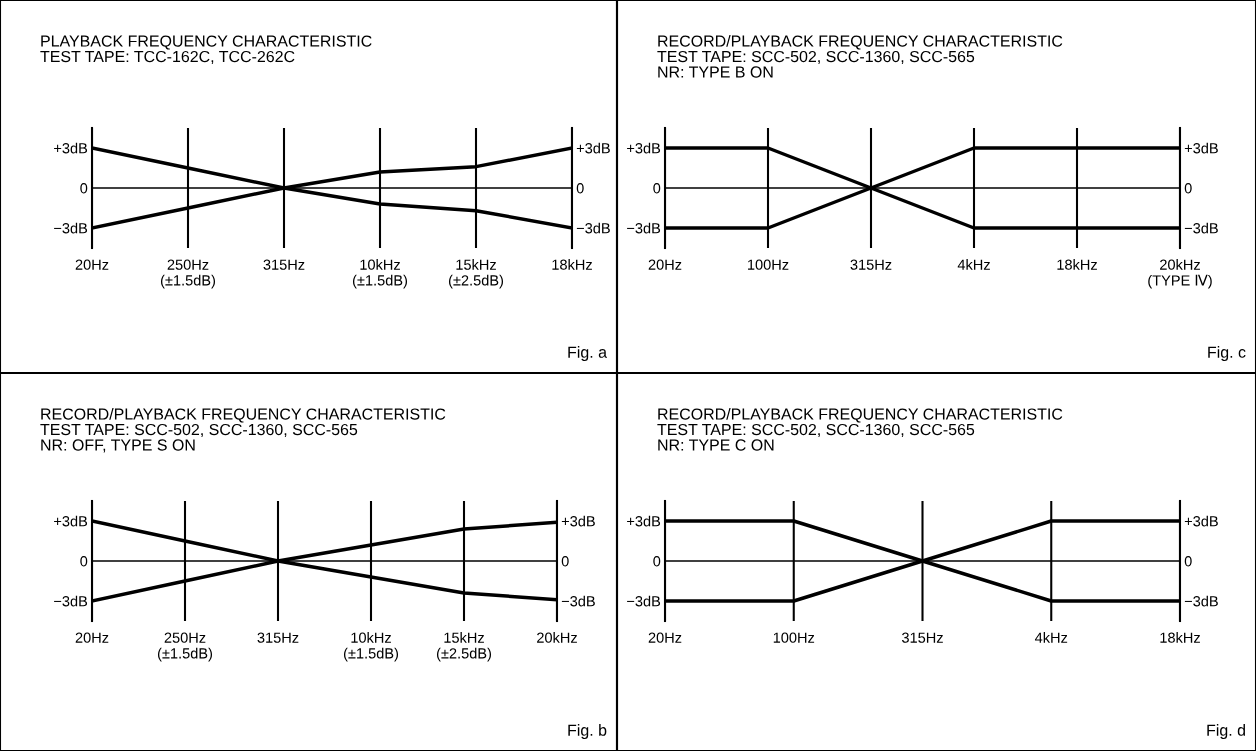  Describe the element at coordinates (1227, 353) in the screenshot. I see `text: Fig. c` at that location.